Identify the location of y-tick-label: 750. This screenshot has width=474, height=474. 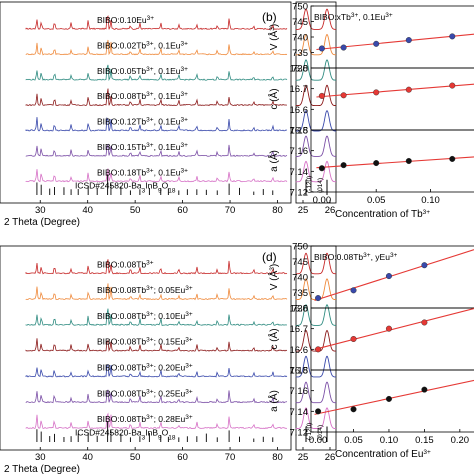
(300, 247).